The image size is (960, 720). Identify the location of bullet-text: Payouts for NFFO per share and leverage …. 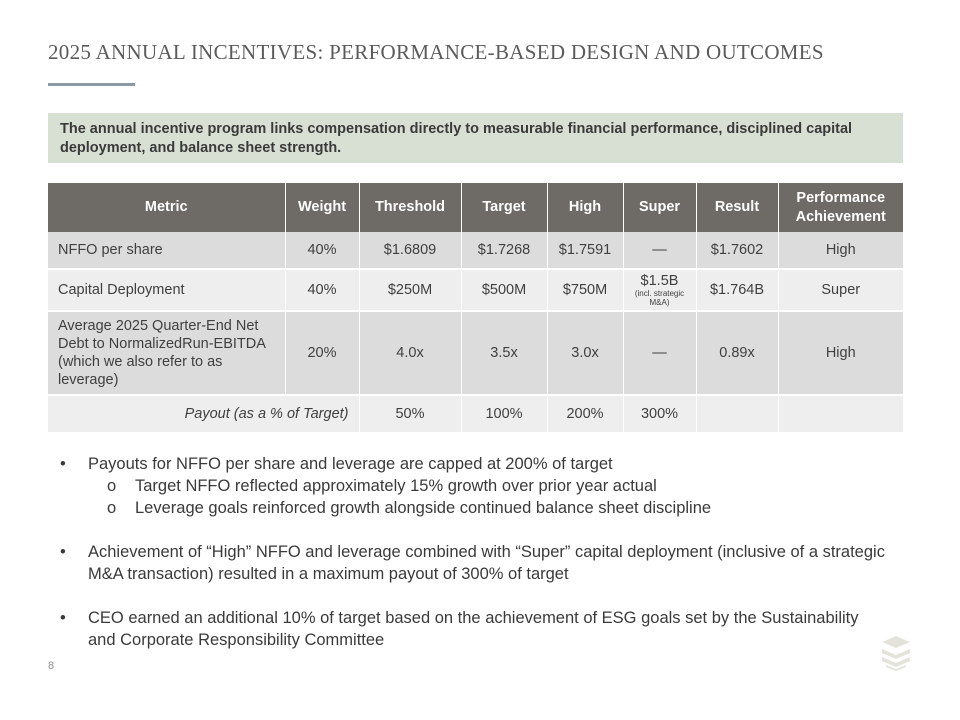
(350, 464).